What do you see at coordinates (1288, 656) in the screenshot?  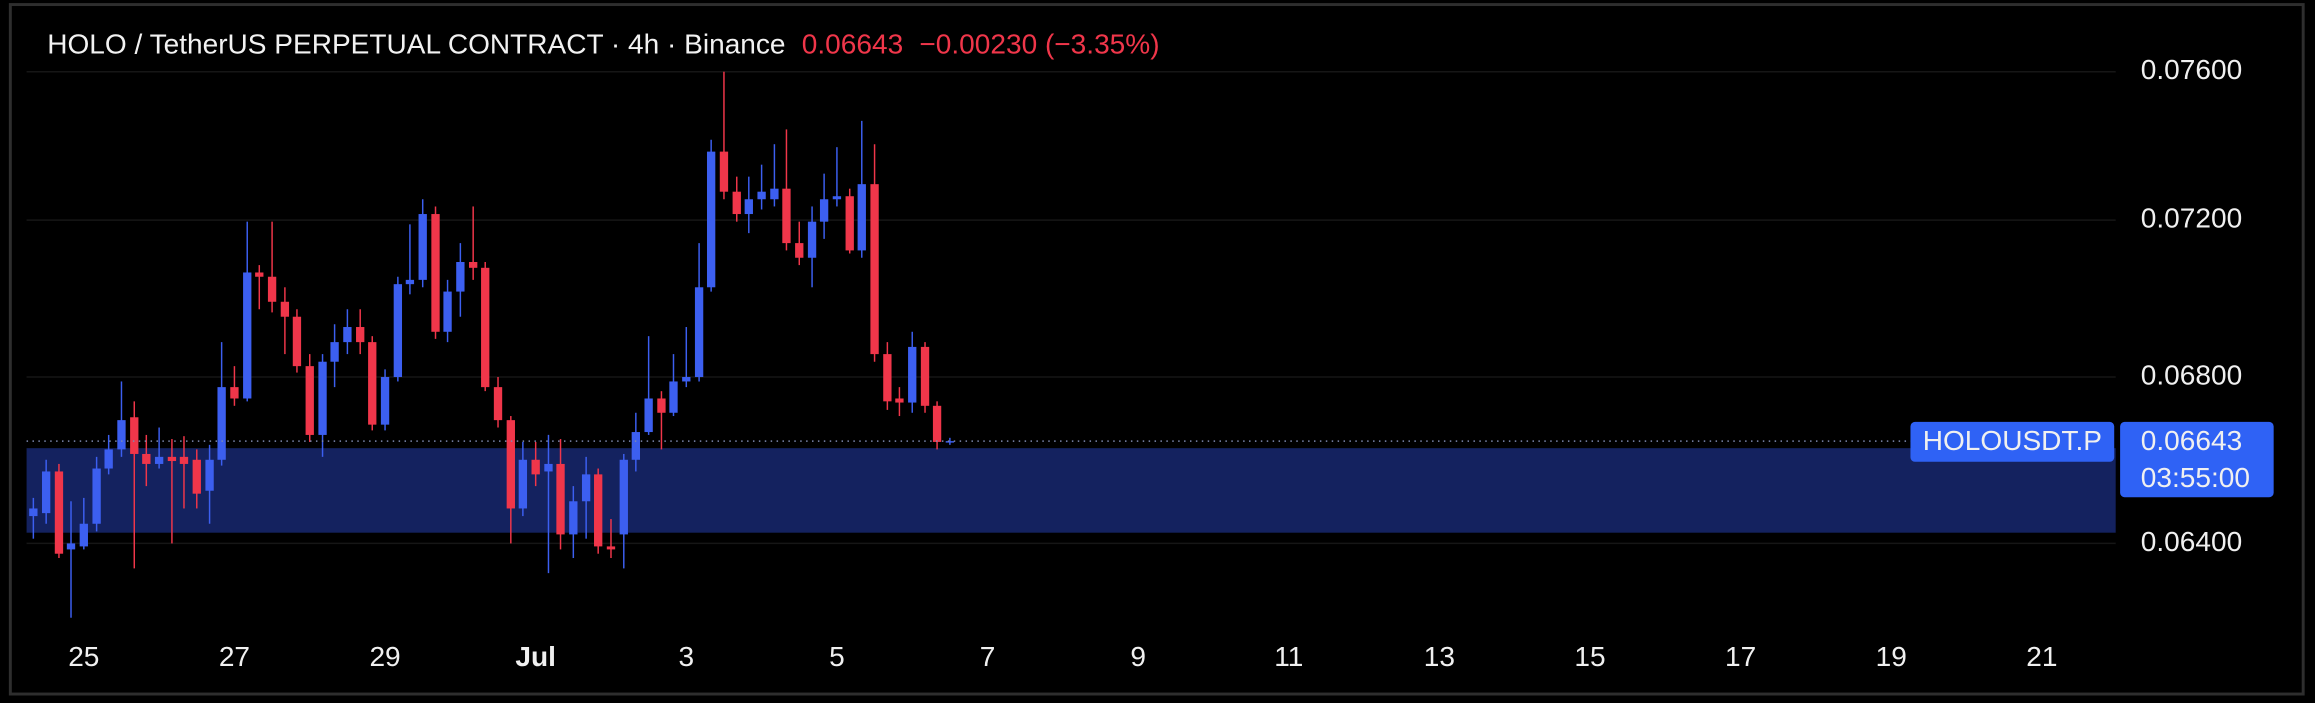 I see `x-tick-label: 11` at bounding box center [1288, 656].